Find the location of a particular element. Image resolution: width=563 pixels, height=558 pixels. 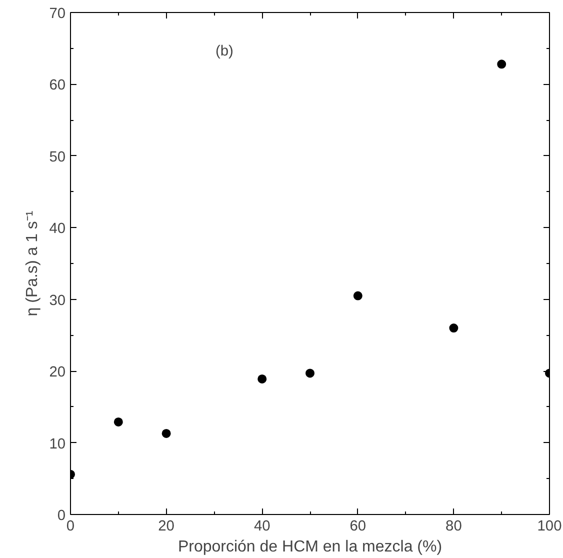

annotation: (b) is located at coordinates (225, 52).